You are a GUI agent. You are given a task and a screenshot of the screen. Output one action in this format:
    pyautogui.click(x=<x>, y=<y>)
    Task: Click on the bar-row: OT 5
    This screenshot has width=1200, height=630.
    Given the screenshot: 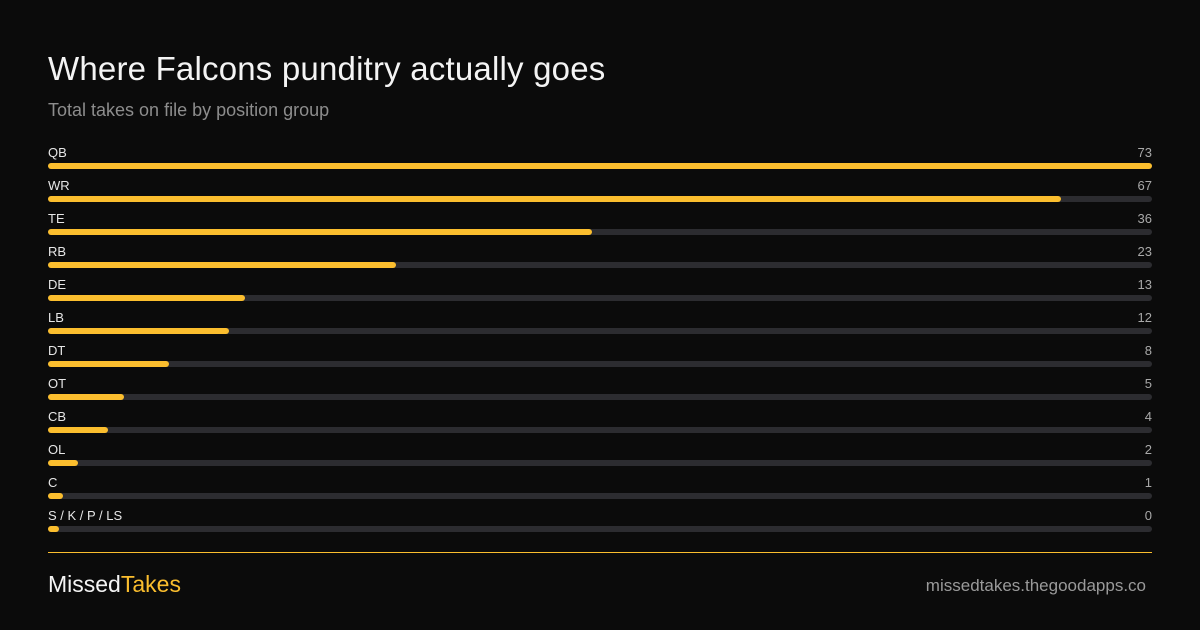 What is the action you would take?
    pyautogui.click(x=600, y=390)
    